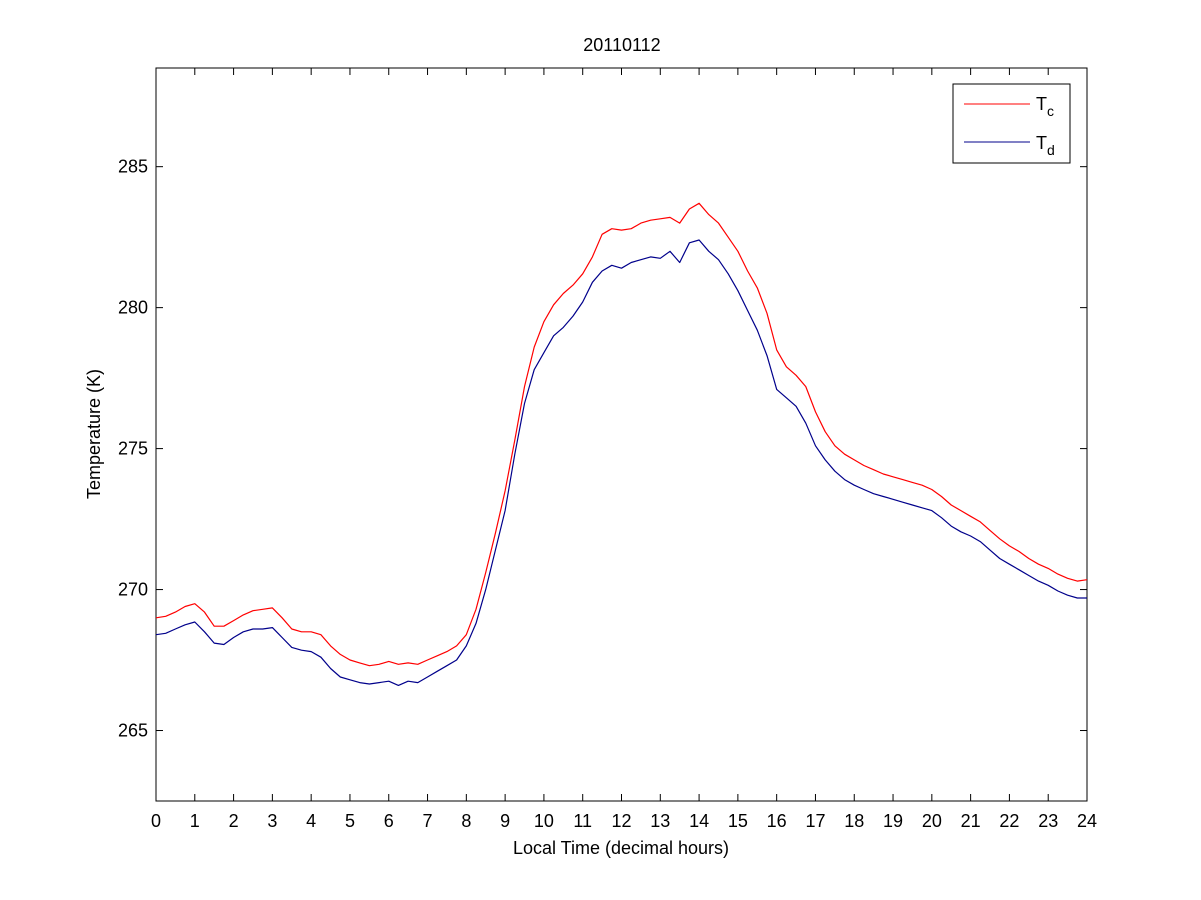  I want to click on legend-label-tc-base: T, so click(1041, 104).